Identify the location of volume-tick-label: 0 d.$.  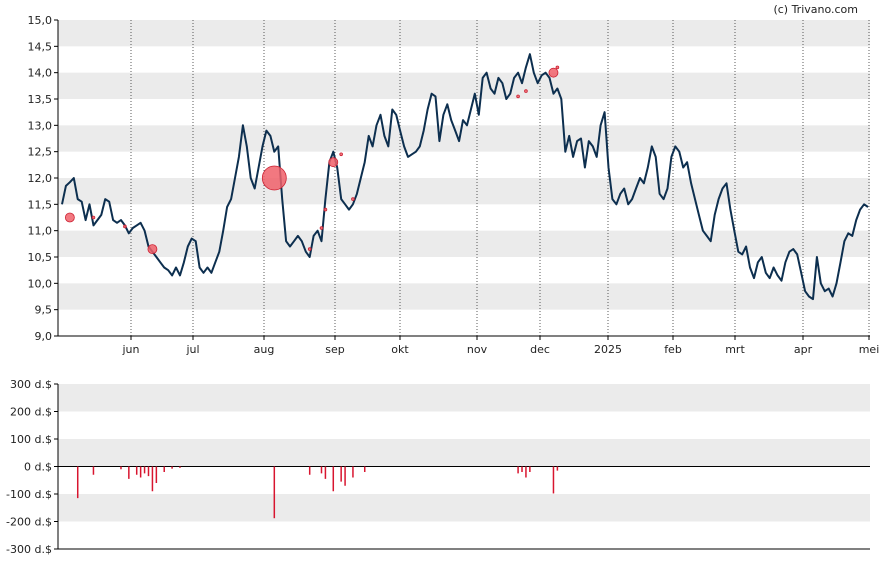
(38, 467).